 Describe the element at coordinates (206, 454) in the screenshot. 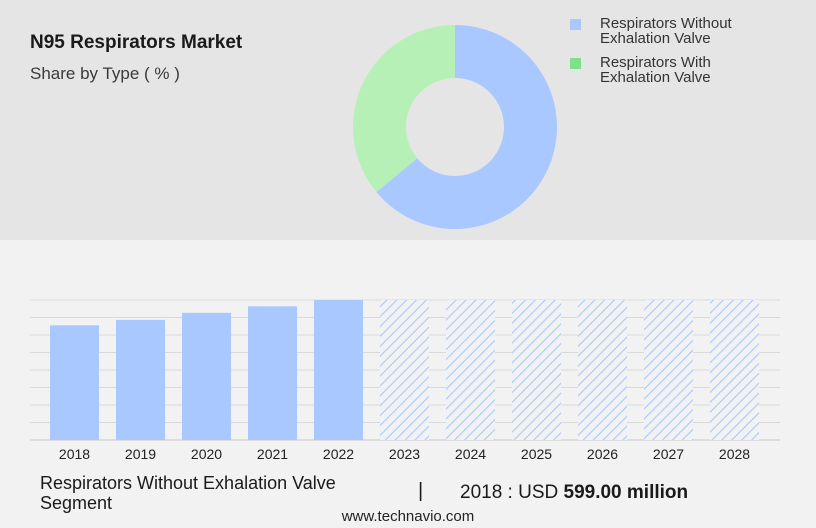

I see `x-tick-label: 2020` at that location.